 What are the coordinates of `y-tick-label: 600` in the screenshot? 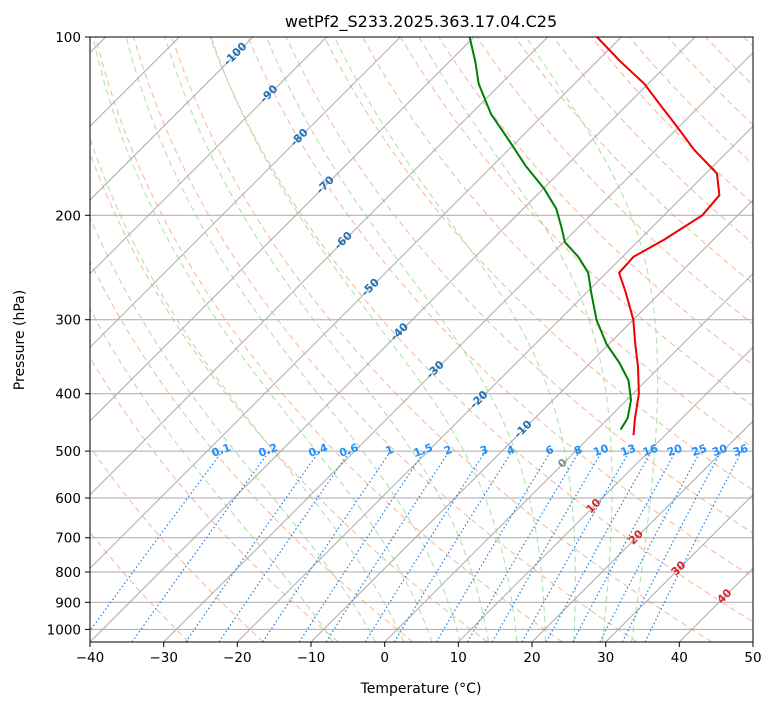 It's located at (68, 499).